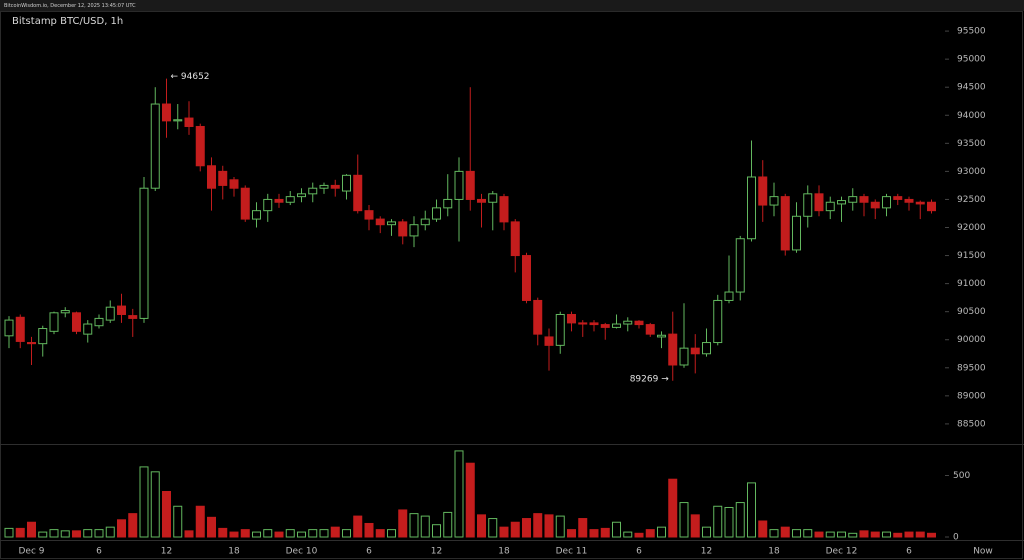 The image size is (1024, 560). What do you see at coordinates (971, 312) in the screenshot?
I see `y-tick-label: 90500` at bounding box center [971, 312].